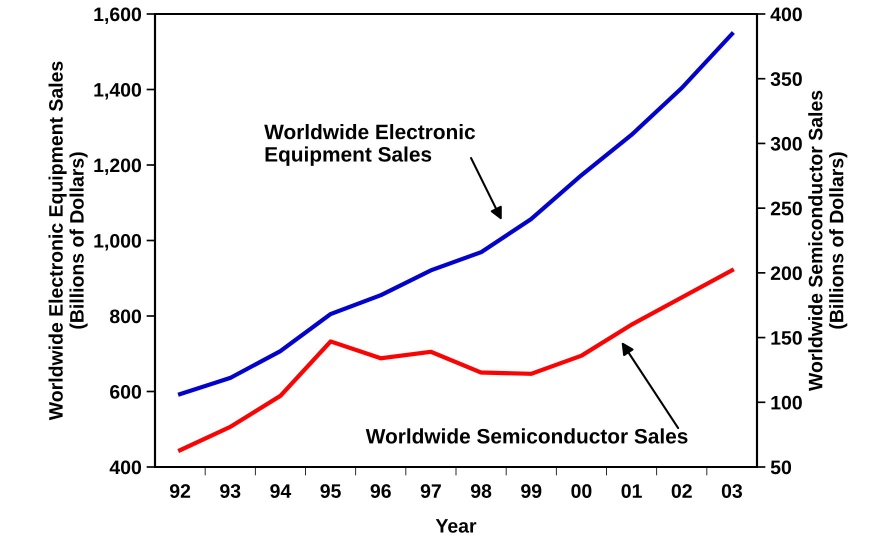 The width and height of the screenshot is (892, 546). Describe the element at coordinates (126, 316) in the screenshot. I see `y-tick-label: 800` at that location.